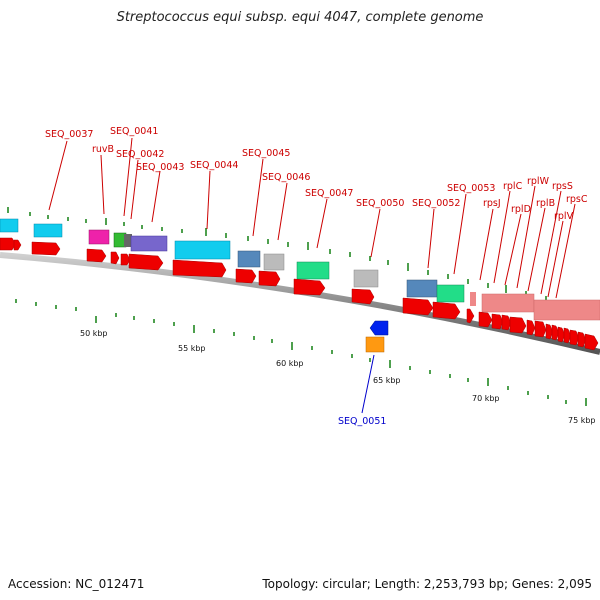 Image resolution: width=600 pixels, height=600 pixels. Describe the element at coordinates (471, 188) in the screenshot. I see `feature-label-seq0053: SEQ_0053` at that location.